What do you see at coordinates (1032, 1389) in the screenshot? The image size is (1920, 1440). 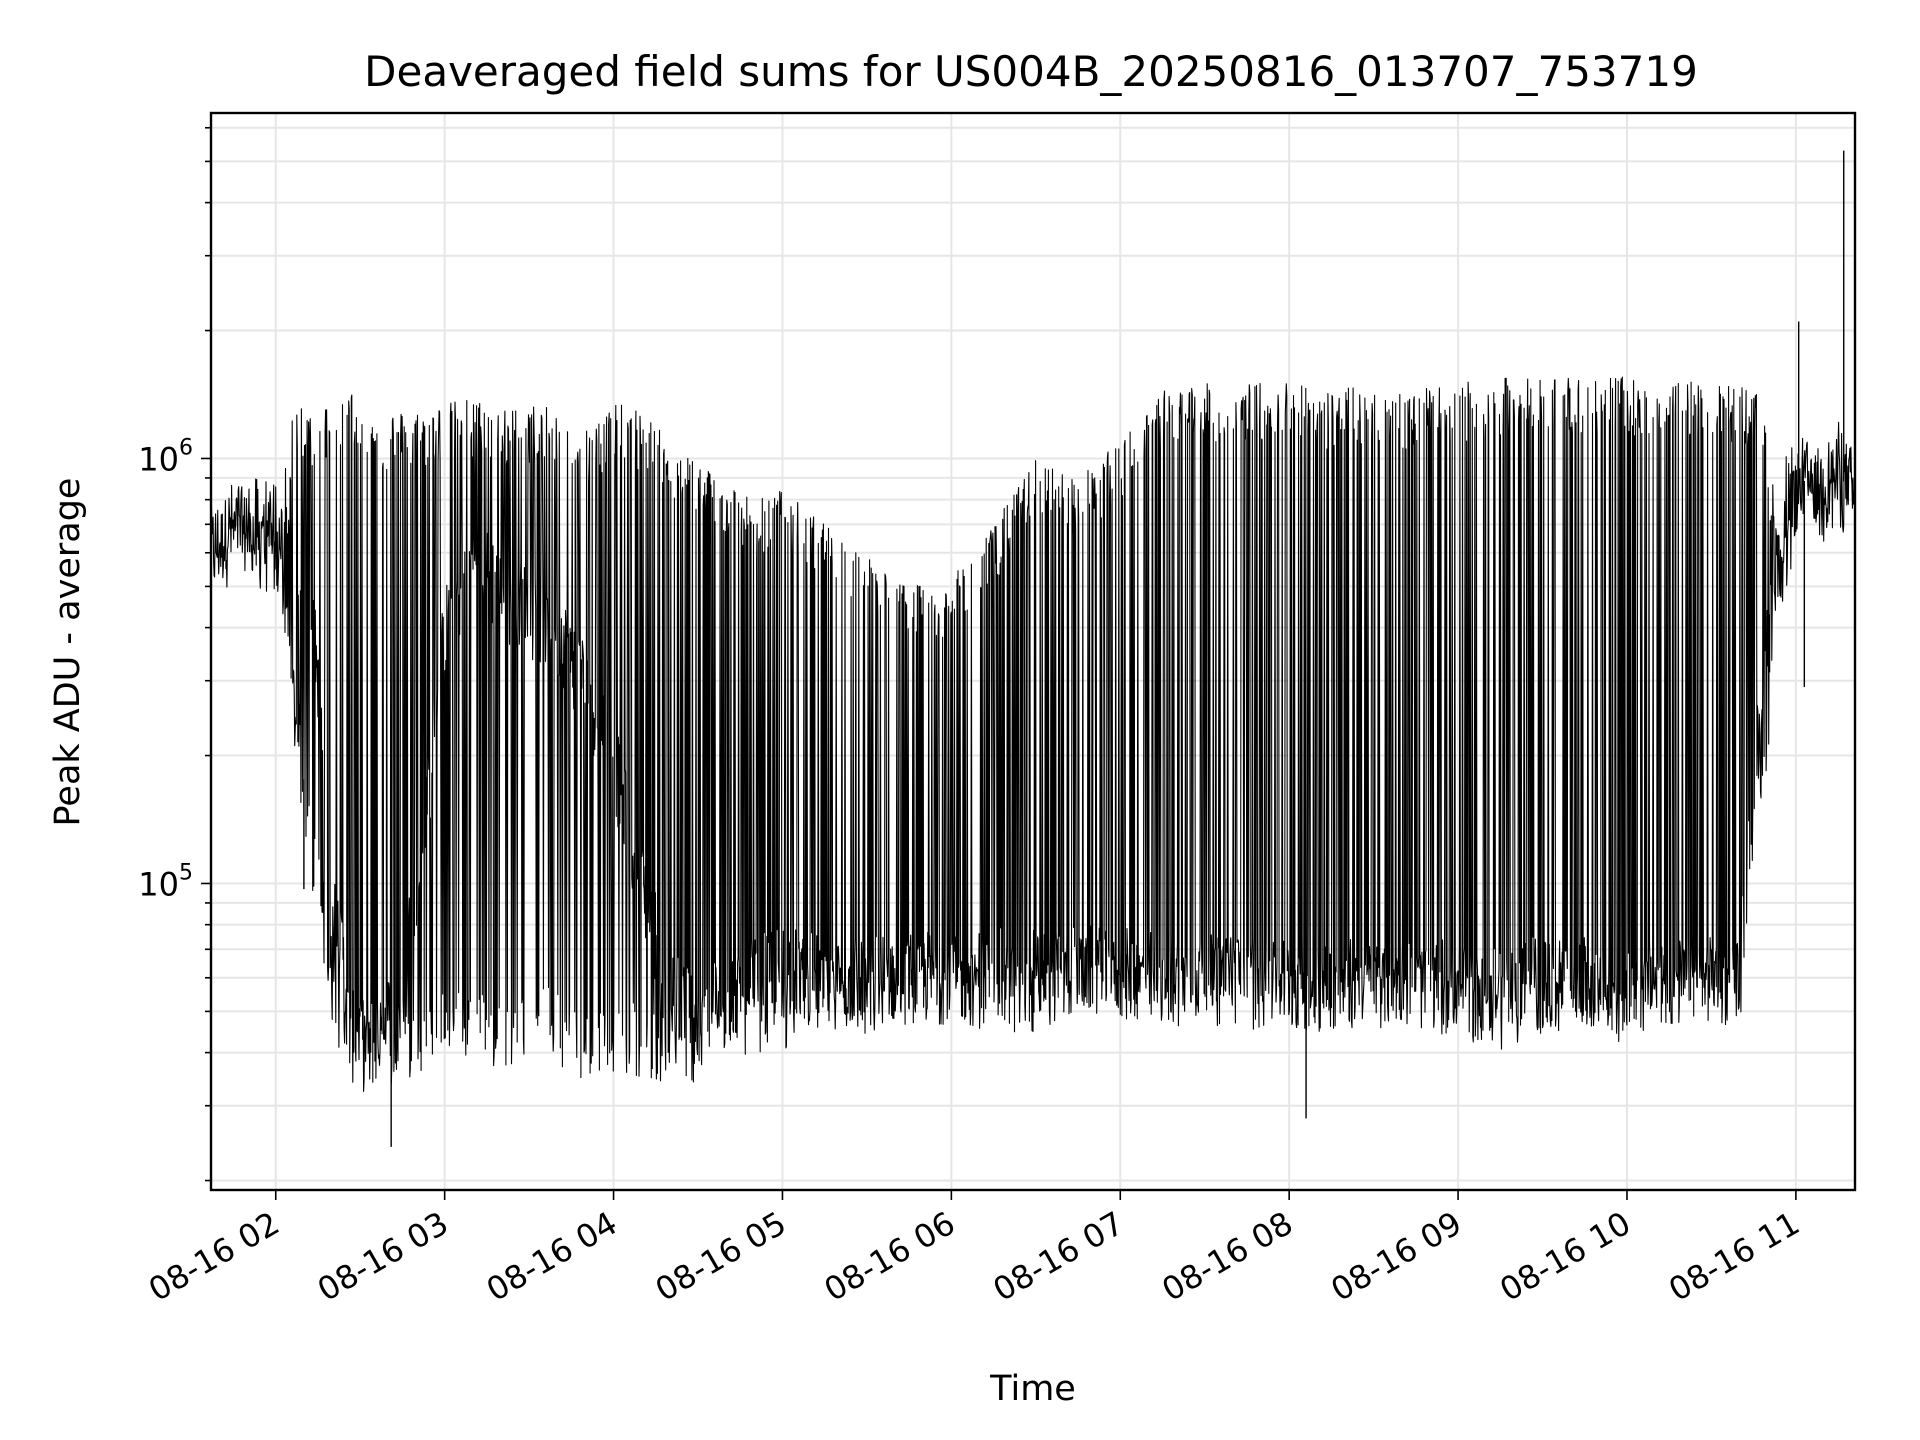 I see `x-axis-label: Time` at bounding box center [1032, 1389].